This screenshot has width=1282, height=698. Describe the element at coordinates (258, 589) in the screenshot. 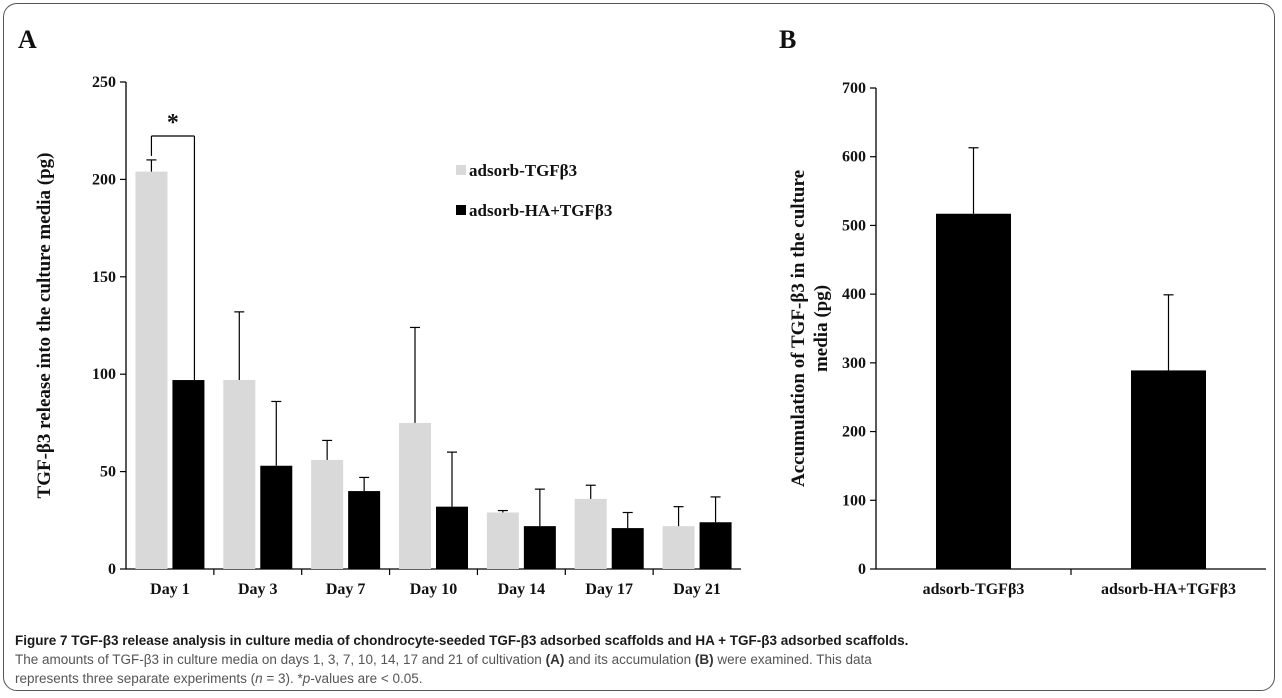

I see `panel-a-x-tick-label: Day 3` at that location.